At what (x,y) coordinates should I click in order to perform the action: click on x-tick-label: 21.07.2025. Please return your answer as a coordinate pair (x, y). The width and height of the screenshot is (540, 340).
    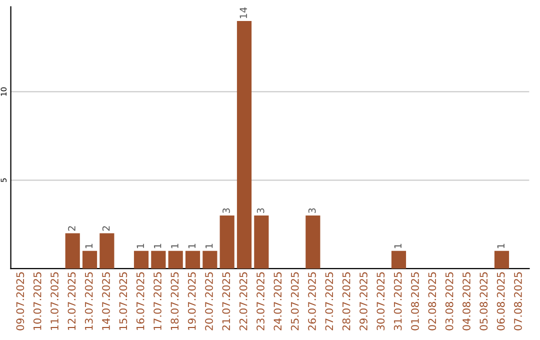
    Looking at the image, I should click on (226, 301).